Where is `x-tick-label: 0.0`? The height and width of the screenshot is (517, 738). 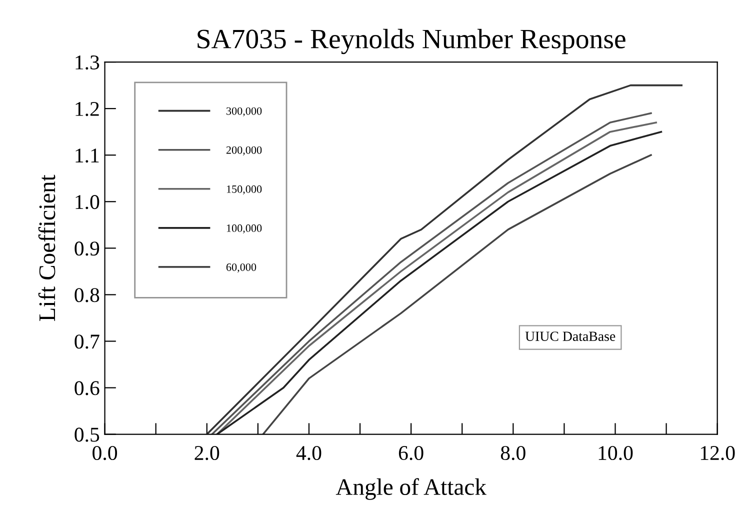 x-tick-label: 0.0 is located at coordinates (105, 453).